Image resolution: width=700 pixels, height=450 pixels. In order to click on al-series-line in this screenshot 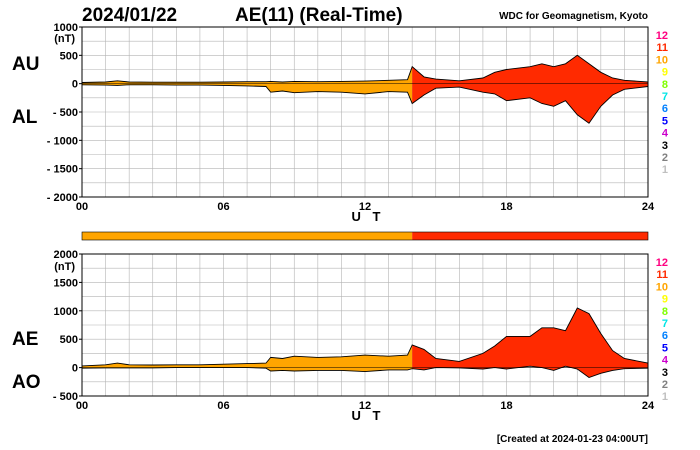, I will do `click(365, 104)`.